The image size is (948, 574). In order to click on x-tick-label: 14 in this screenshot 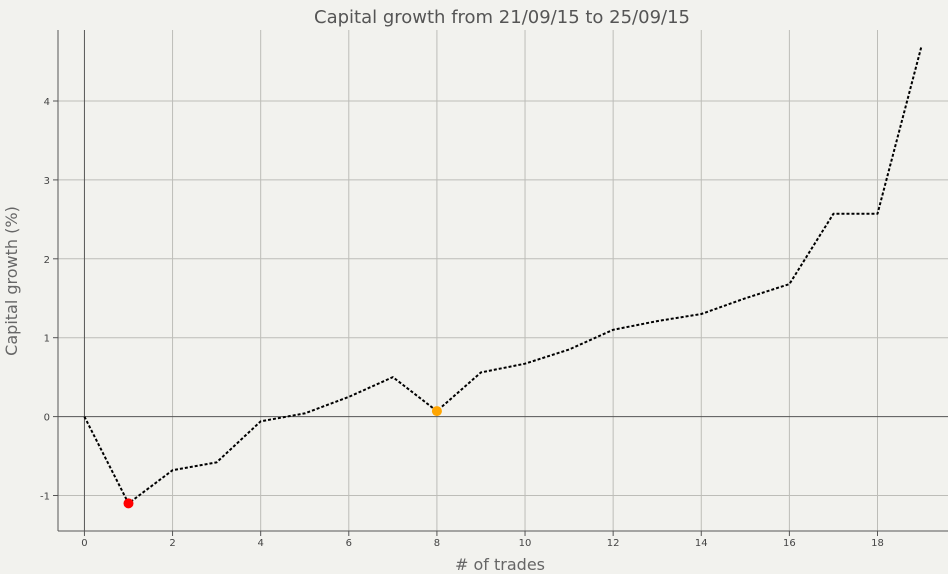, I will do `click(701, 543)`.